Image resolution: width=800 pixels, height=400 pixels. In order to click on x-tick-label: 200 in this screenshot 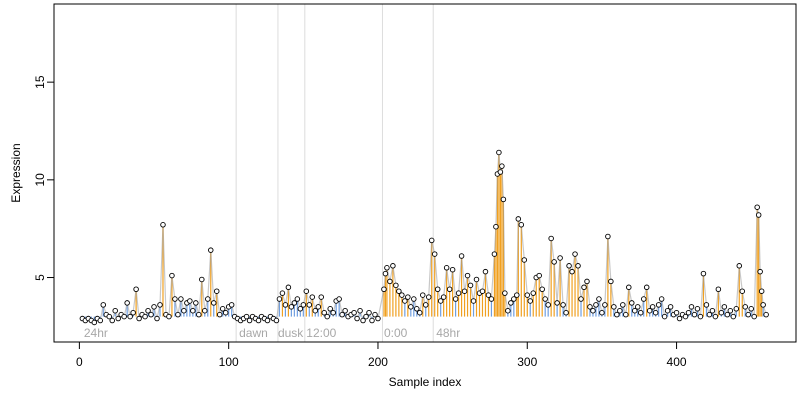, I will do `click(378, 362)`.